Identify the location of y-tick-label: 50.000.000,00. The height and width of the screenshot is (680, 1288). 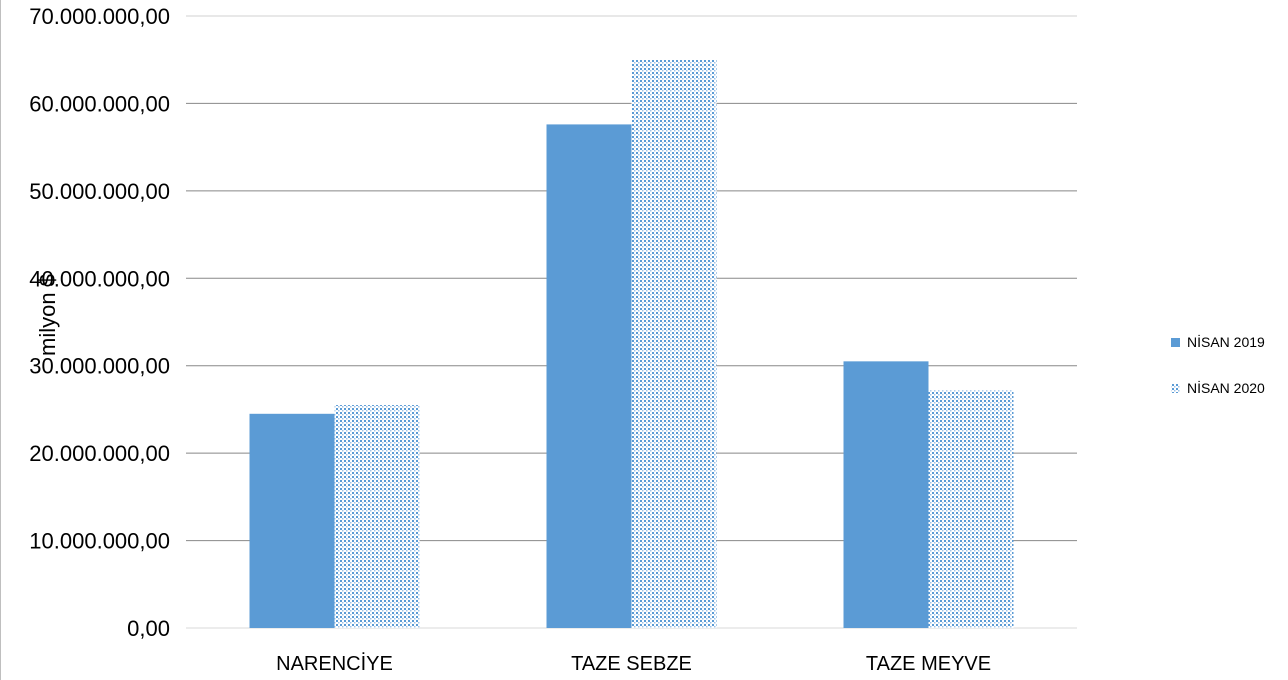
(99, 191).